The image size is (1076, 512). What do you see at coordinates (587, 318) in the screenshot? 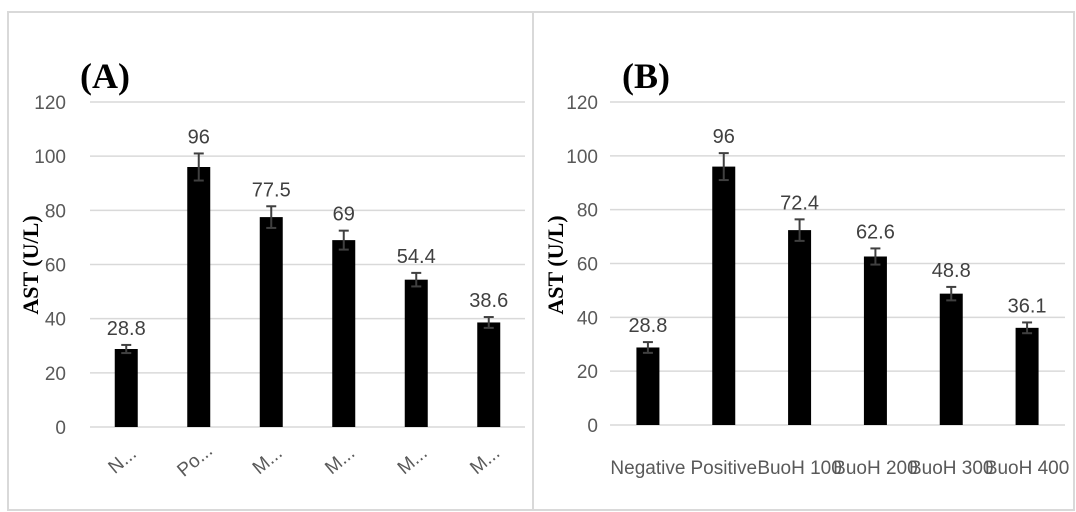
I see `b-y-tick-label: 40` at bounding box center [587, 318].